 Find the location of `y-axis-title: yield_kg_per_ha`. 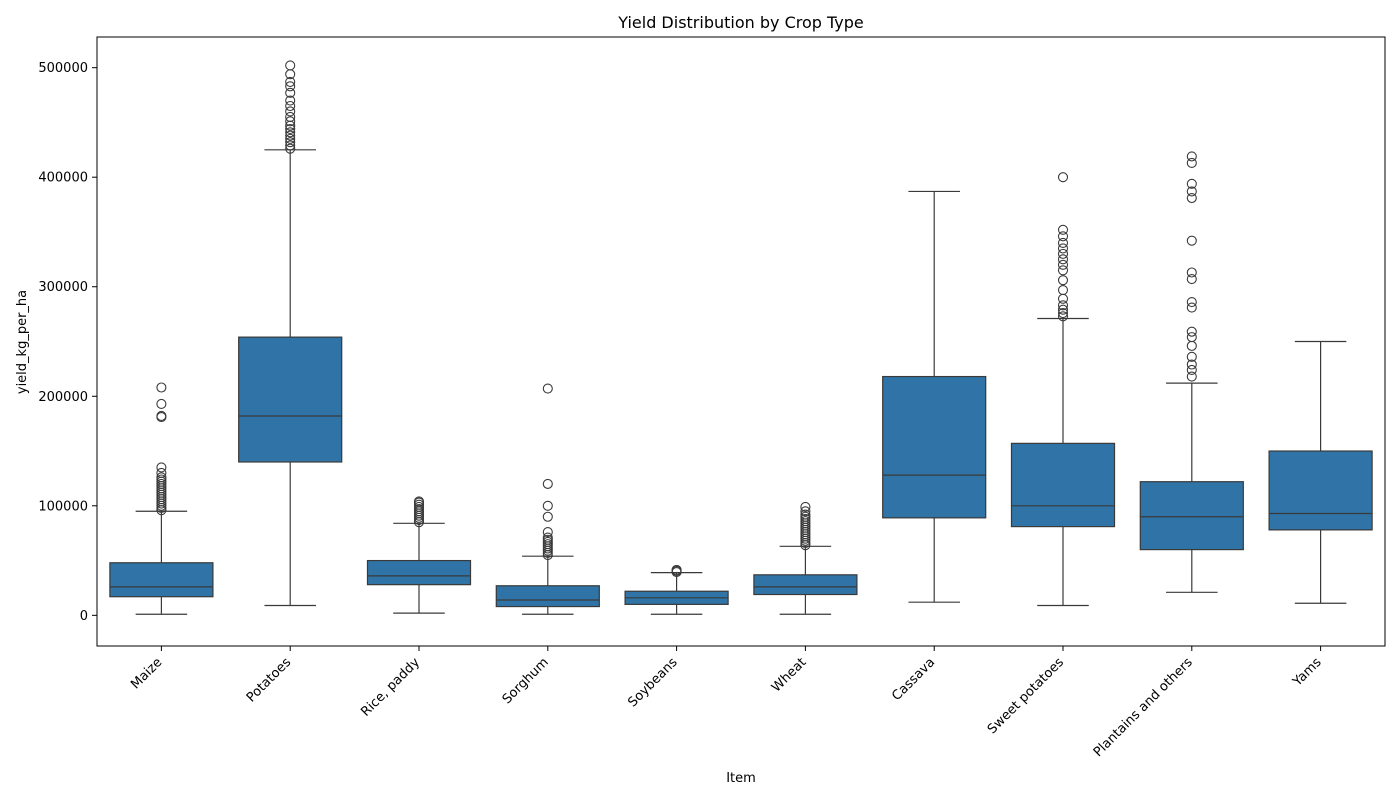

y-axis-title: yield_kg_per_ha is located at coordinates (22, 342).